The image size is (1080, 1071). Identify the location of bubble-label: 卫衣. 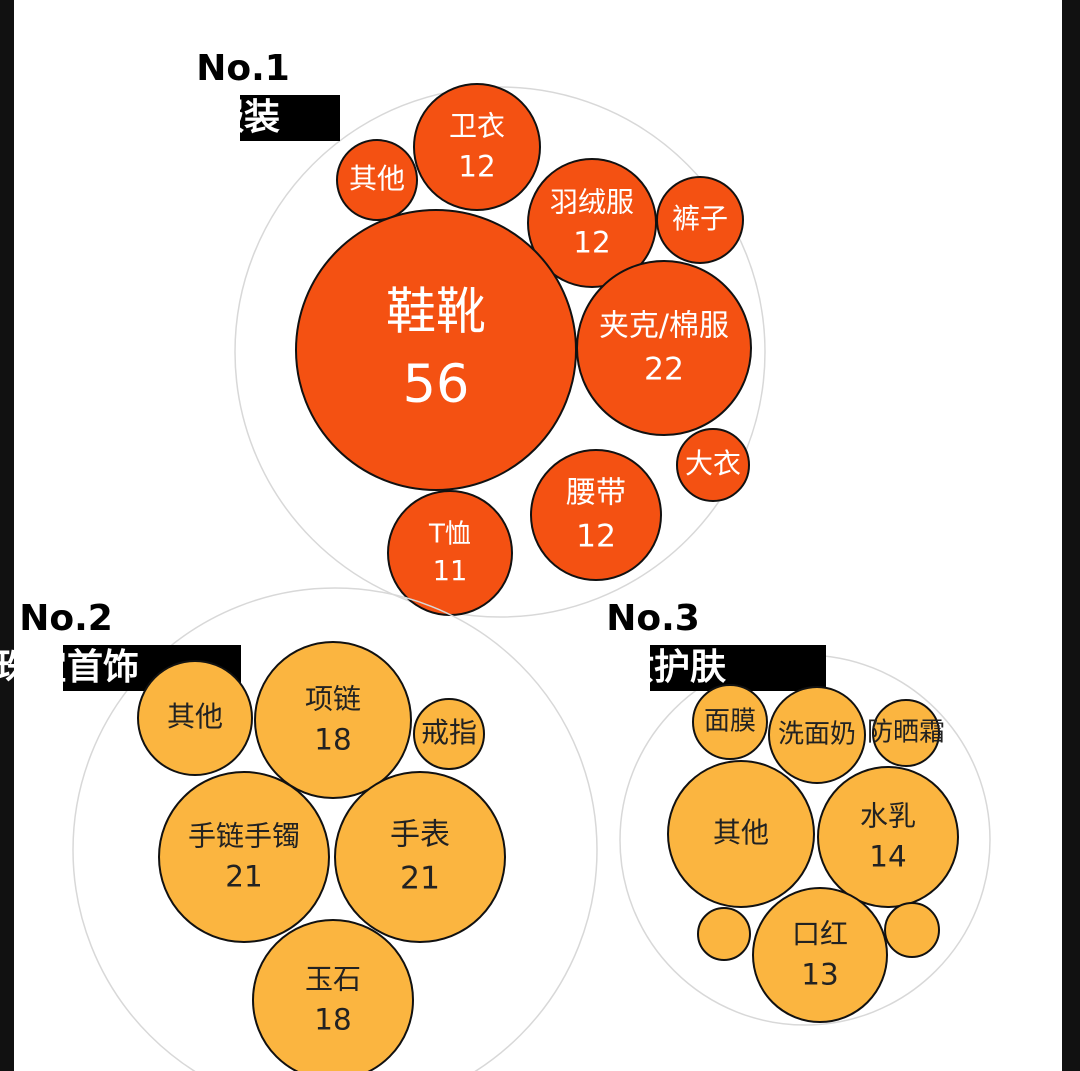
(477, 125).